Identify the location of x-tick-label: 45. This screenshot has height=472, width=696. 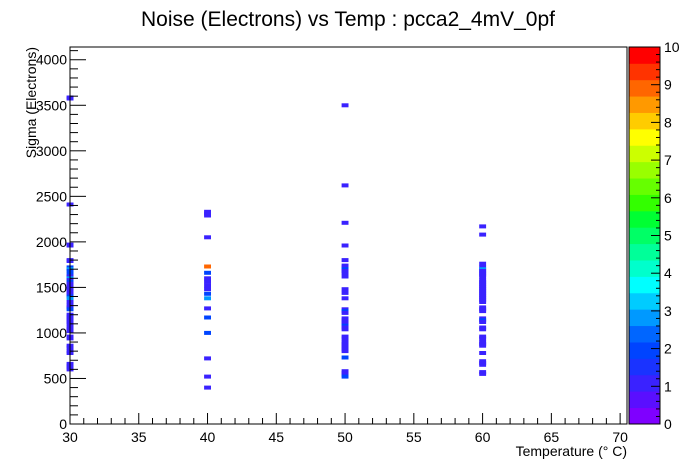
(277, 437).